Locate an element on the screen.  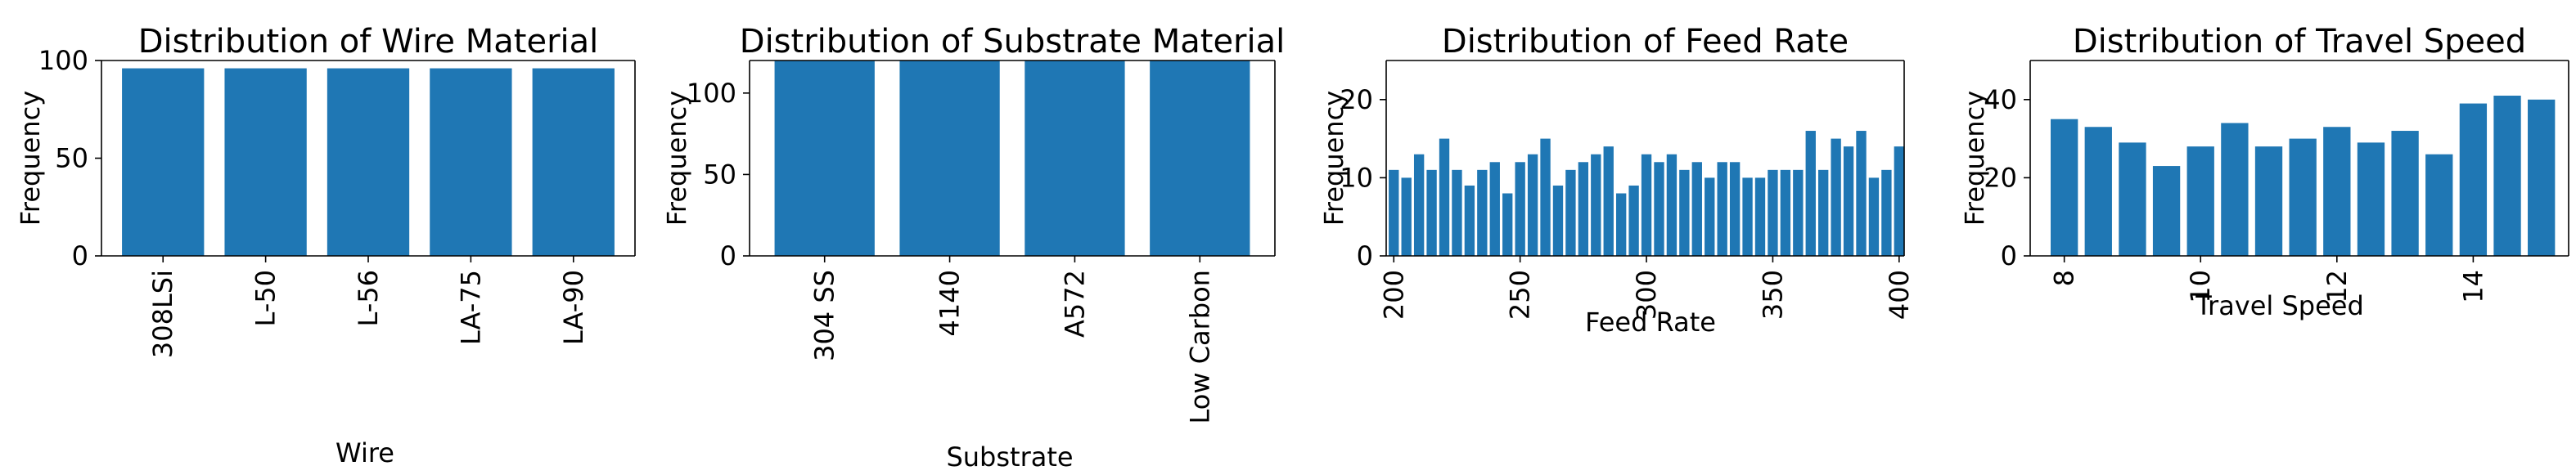
x-tick-label: L-56 is located at coordinates (368, 298).